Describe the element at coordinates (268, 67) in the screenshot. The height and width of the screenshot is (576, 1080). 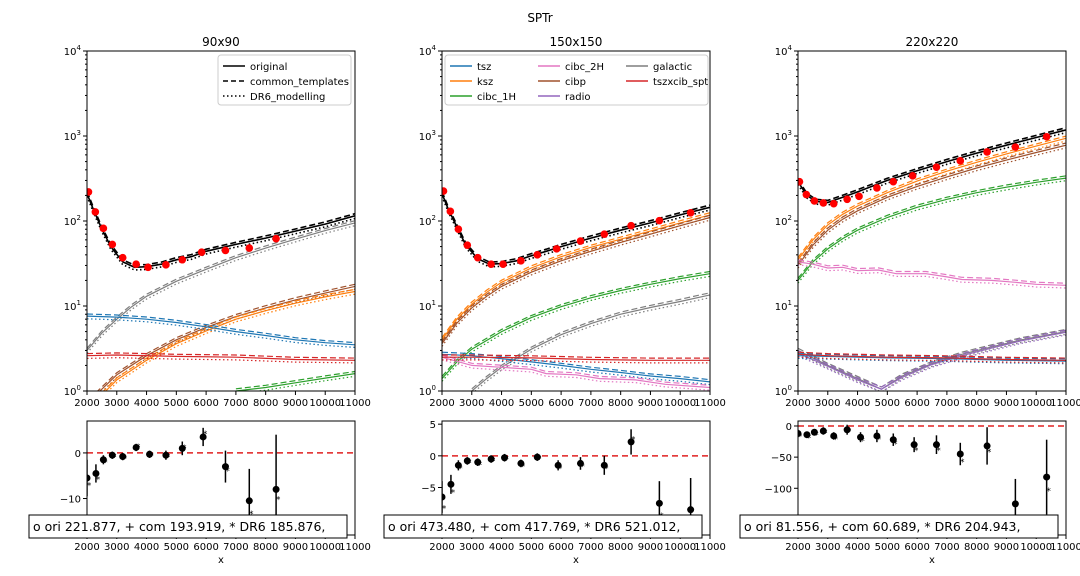
I see `legend-label: original` at that location.